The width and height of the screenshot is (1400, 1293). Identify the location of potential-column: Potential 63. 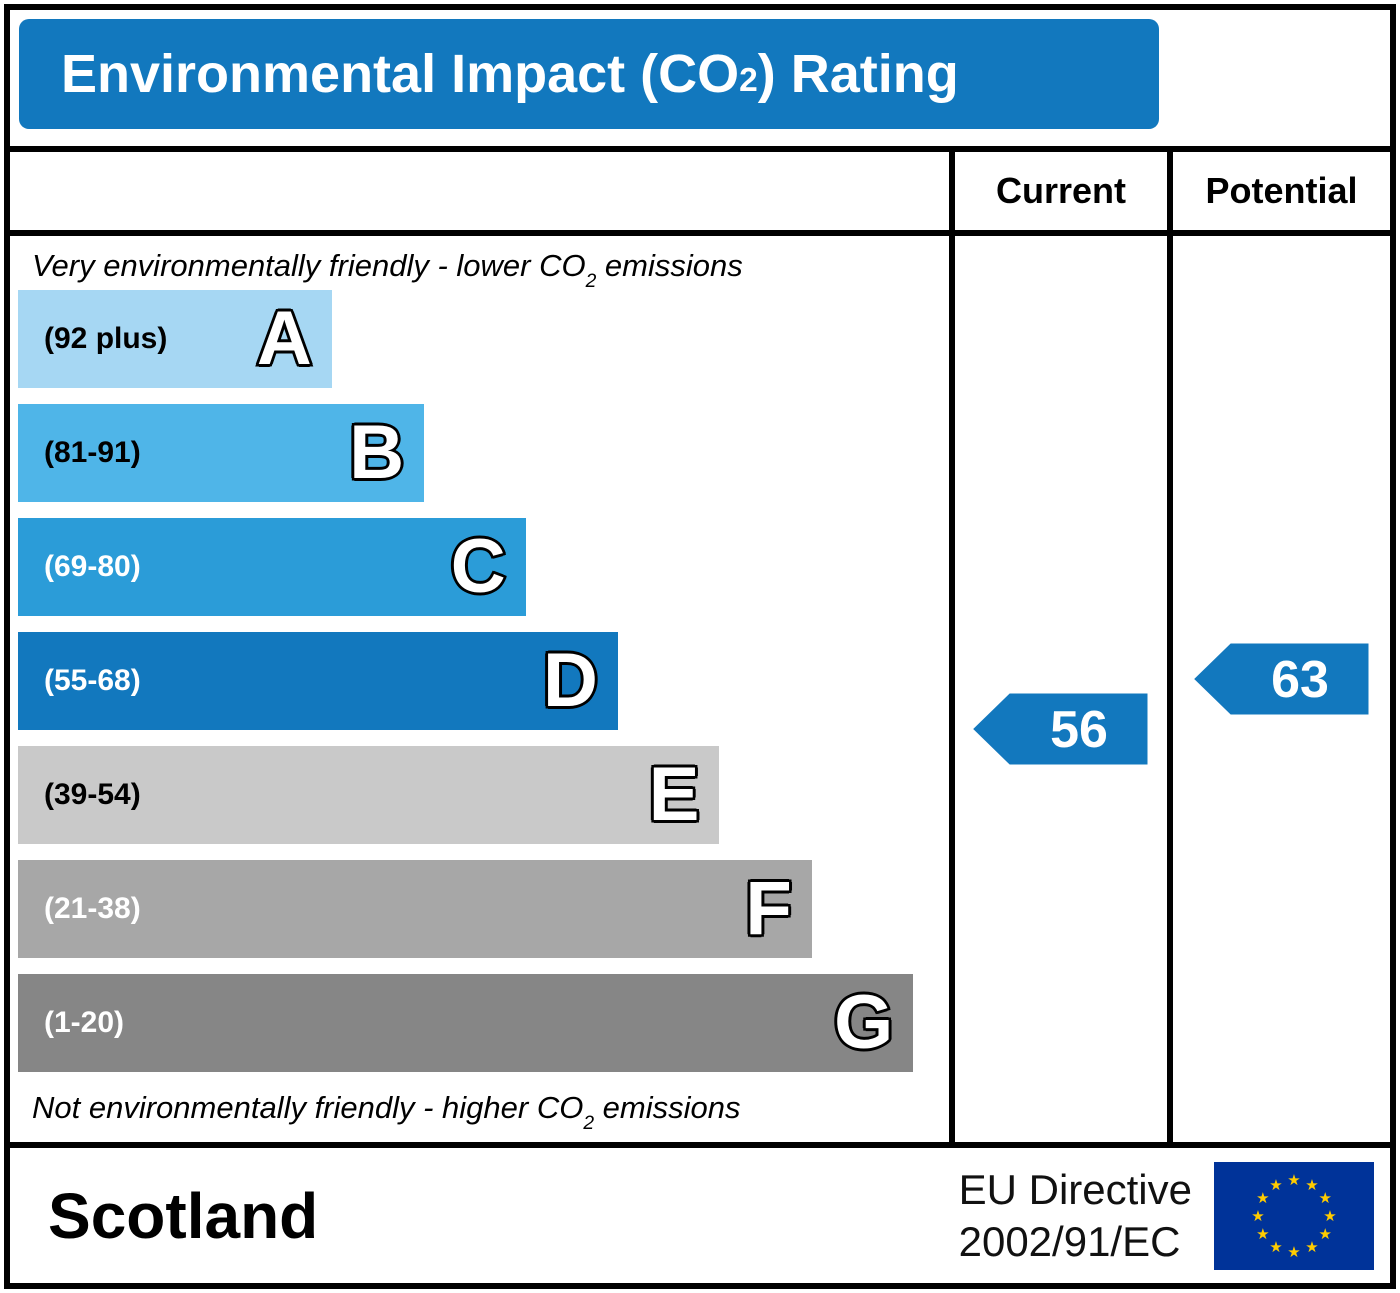
(1278, 647).